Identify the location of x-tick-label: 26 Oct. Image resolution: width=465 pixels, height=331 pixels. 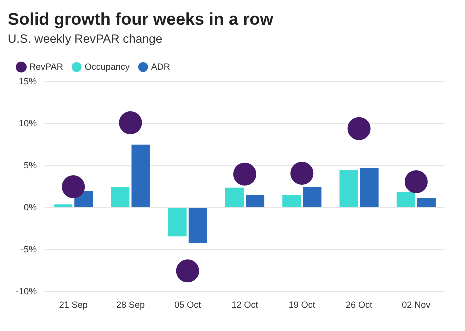
(360, 305).